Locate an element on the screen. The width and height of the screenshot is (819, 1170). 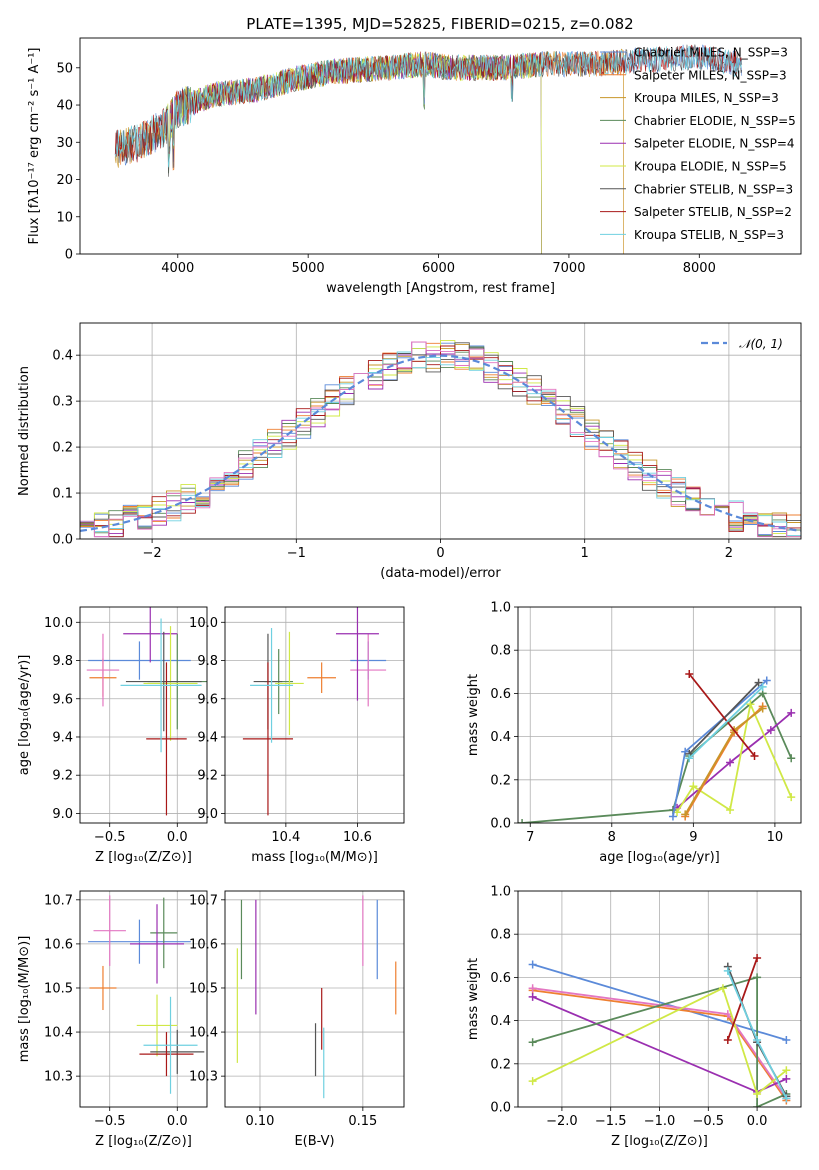
x-tick-label: 6000 is located at coordinates (438, 268).